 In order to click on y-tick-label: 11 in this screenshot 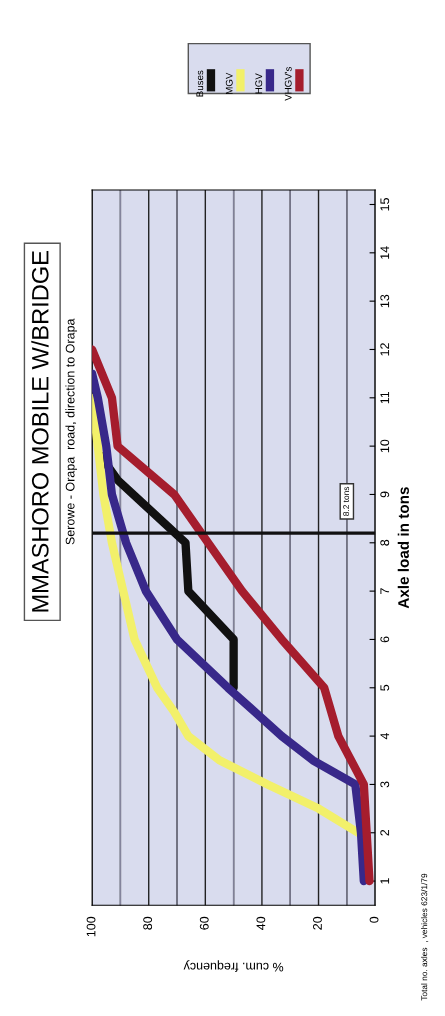, I will do `click(385, 397)`.